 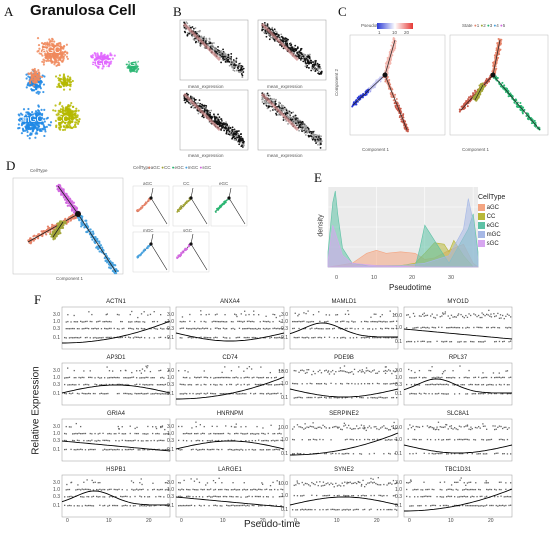 I want to click on panel-d-facet-mgc: mGC, so click(x=148, y=230).